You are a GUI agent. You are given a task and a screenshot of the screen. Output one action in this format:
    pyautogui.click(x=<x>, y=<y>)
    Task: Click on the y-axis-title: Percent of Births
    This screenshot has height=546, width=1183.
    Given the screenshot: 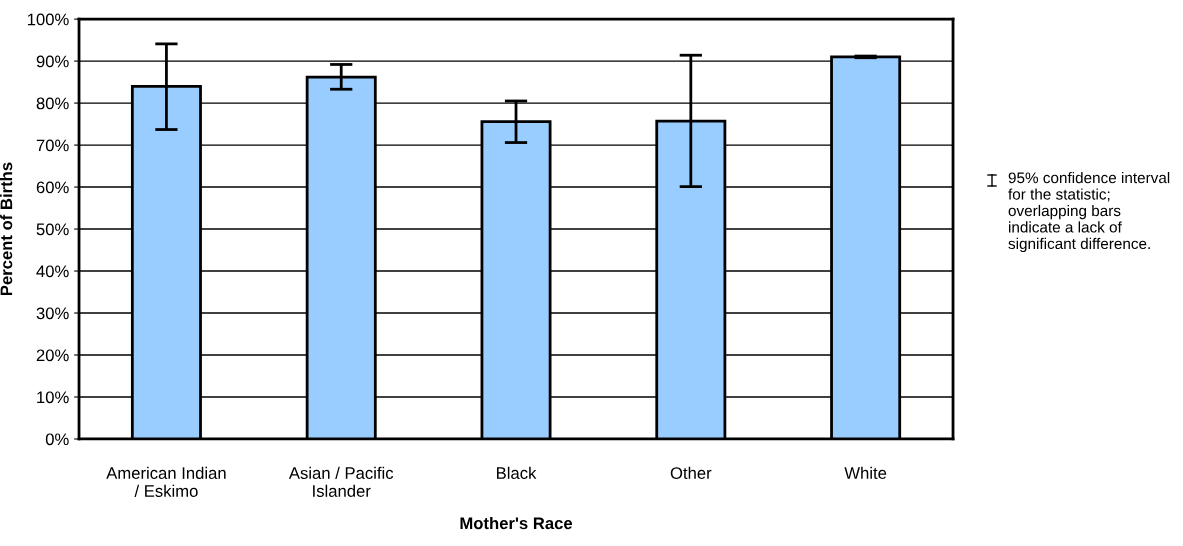 What is the action you would take?
    pyautogui.click(x=6, y=229)
    